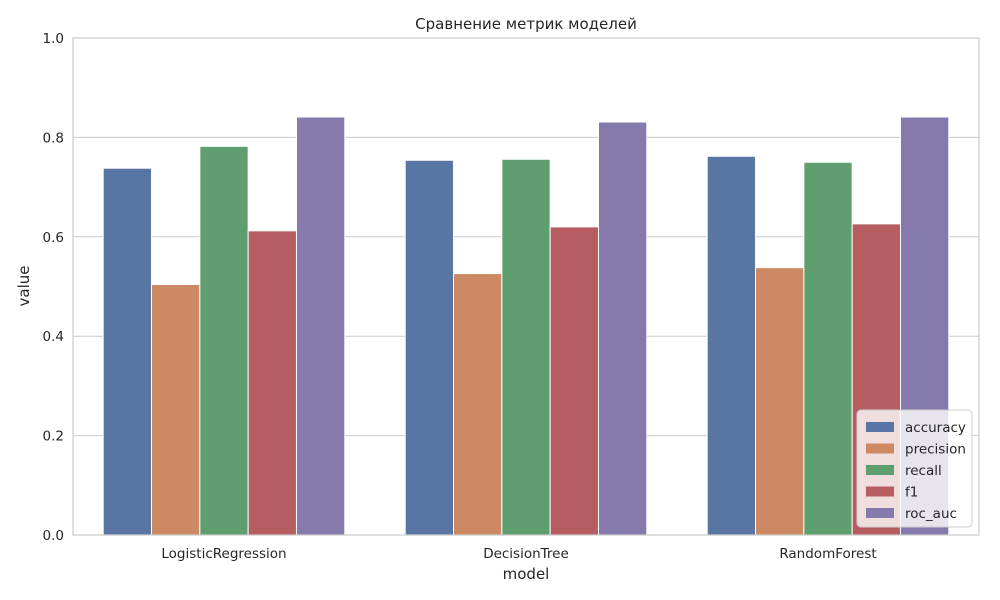  Describe the element at coordinates (53, 437) in the screenshot. I see `y-tick-label: 0.2` at that location.